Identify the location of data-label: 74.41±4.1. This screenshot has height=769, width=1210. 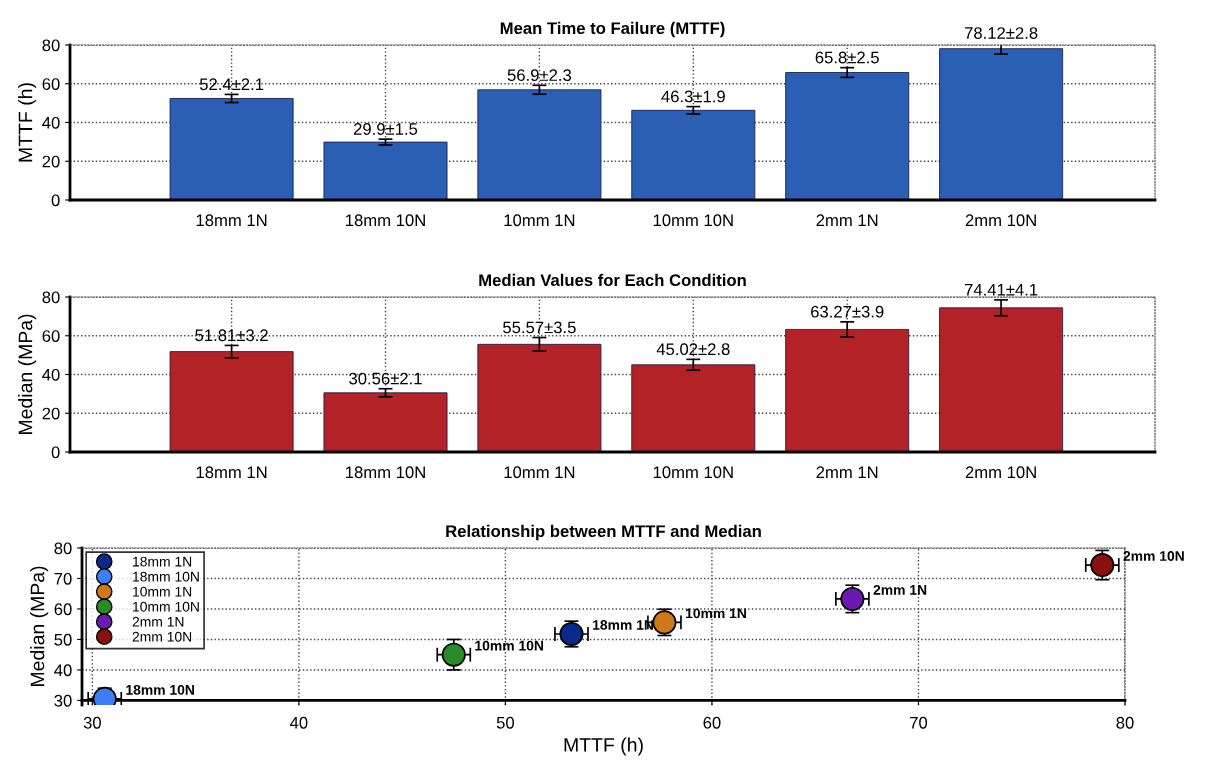
(1001, 289).